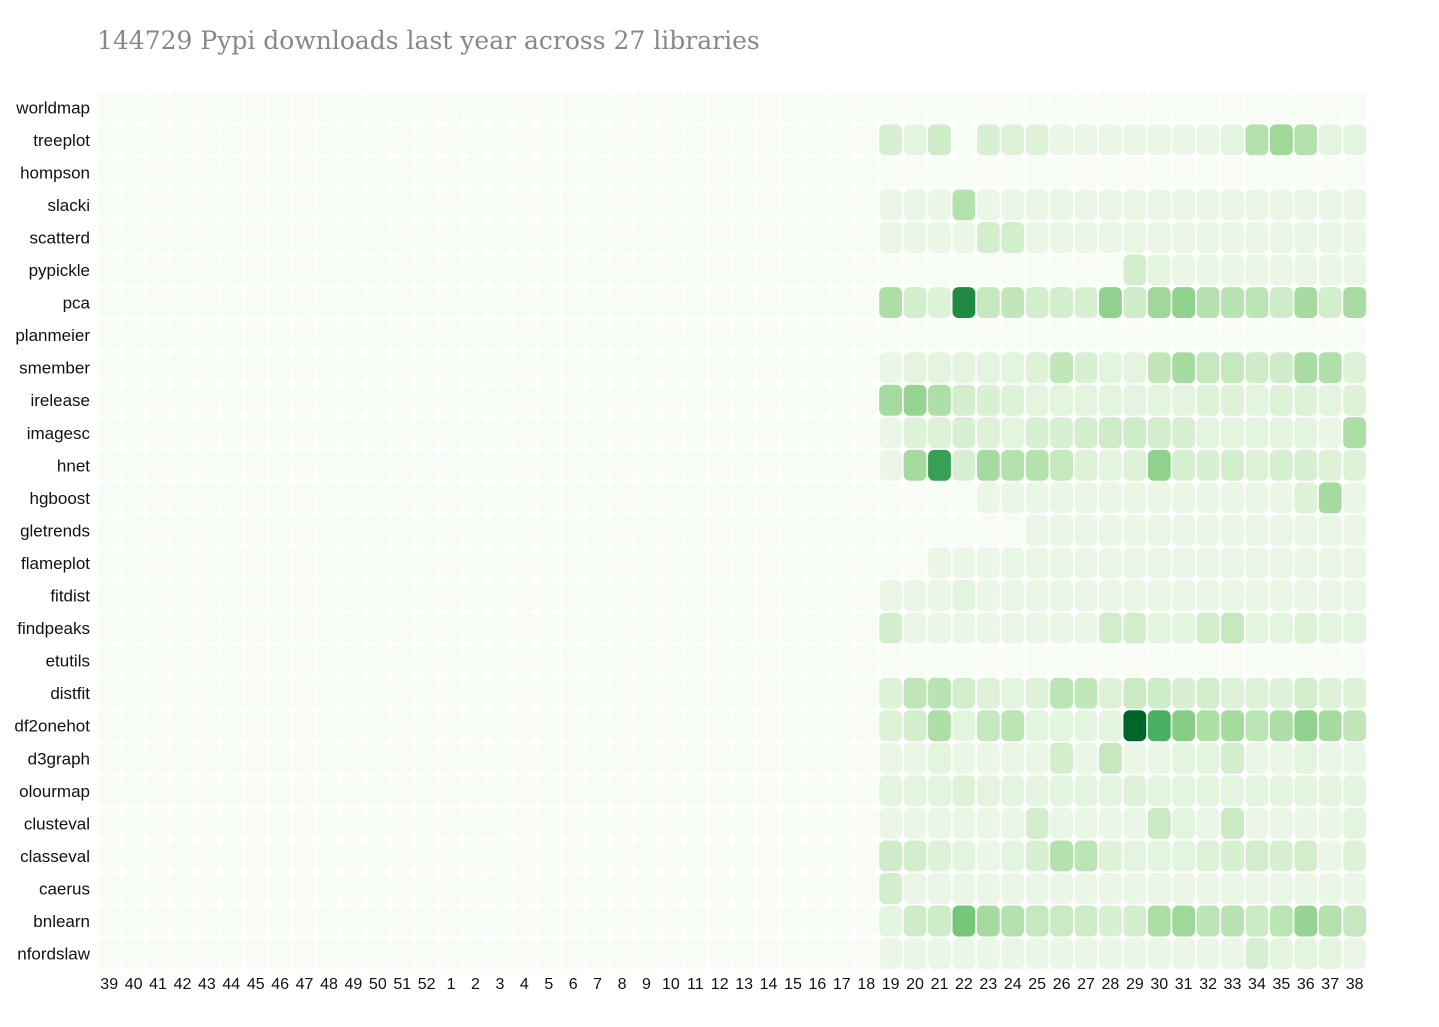 Image resolution: width=1439 pixels, height=1027 pixels. Describe the element at coordinates (53, 954) in the screenshot. I see `row-label: nfordslaw` at that location.